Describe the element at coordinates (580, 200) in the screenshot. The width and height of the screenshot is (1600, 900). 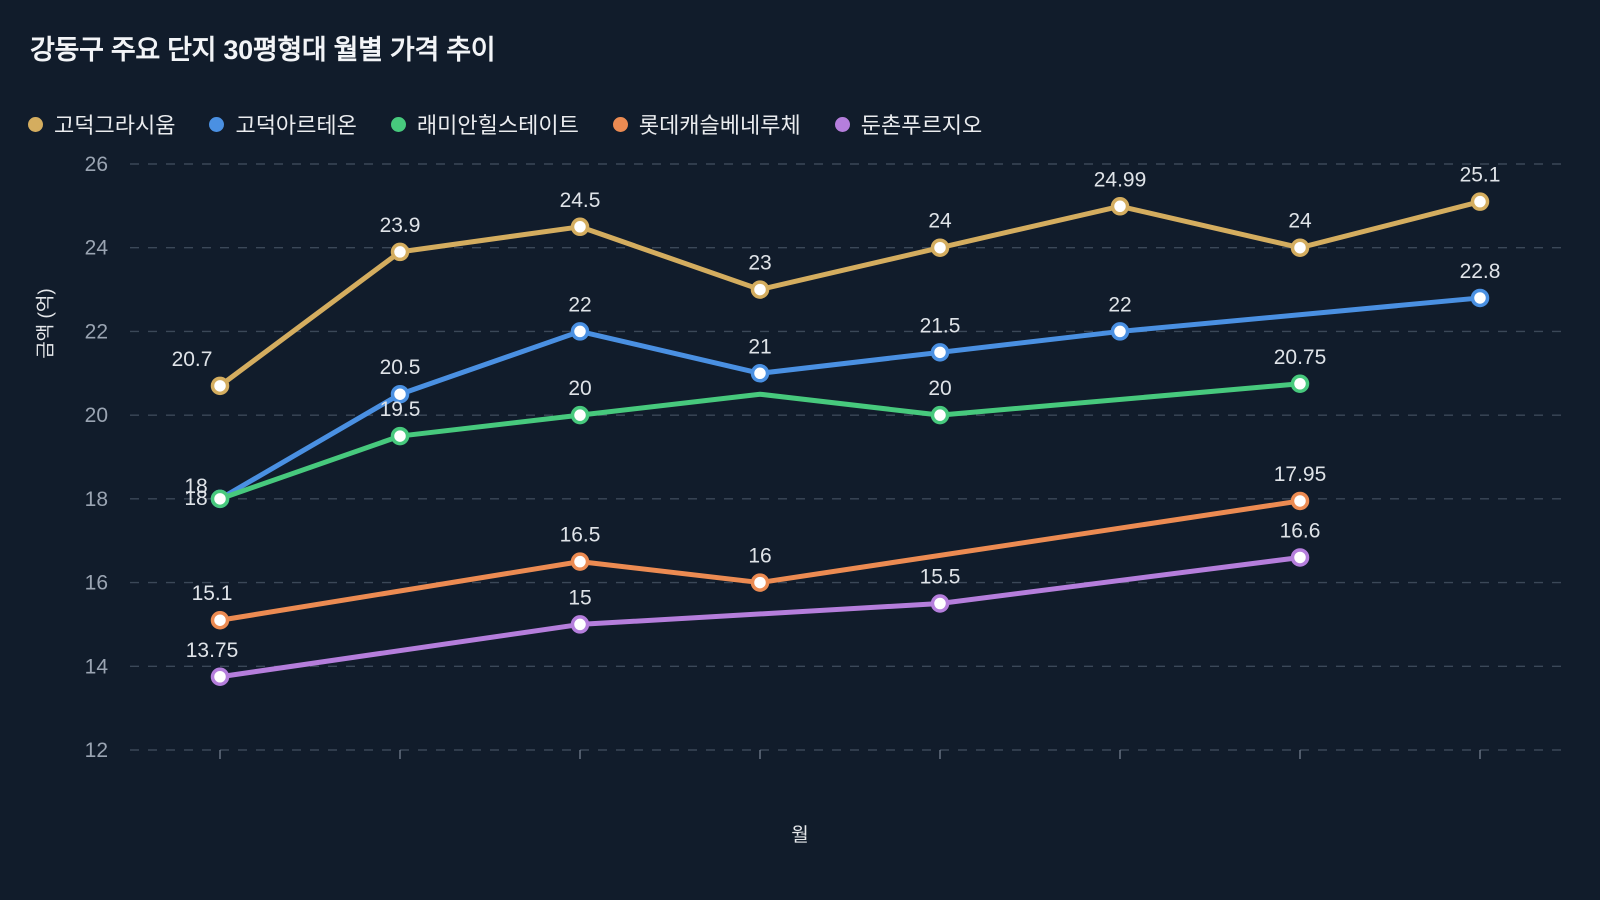
I see `data-point-label: 24.5` at that location.